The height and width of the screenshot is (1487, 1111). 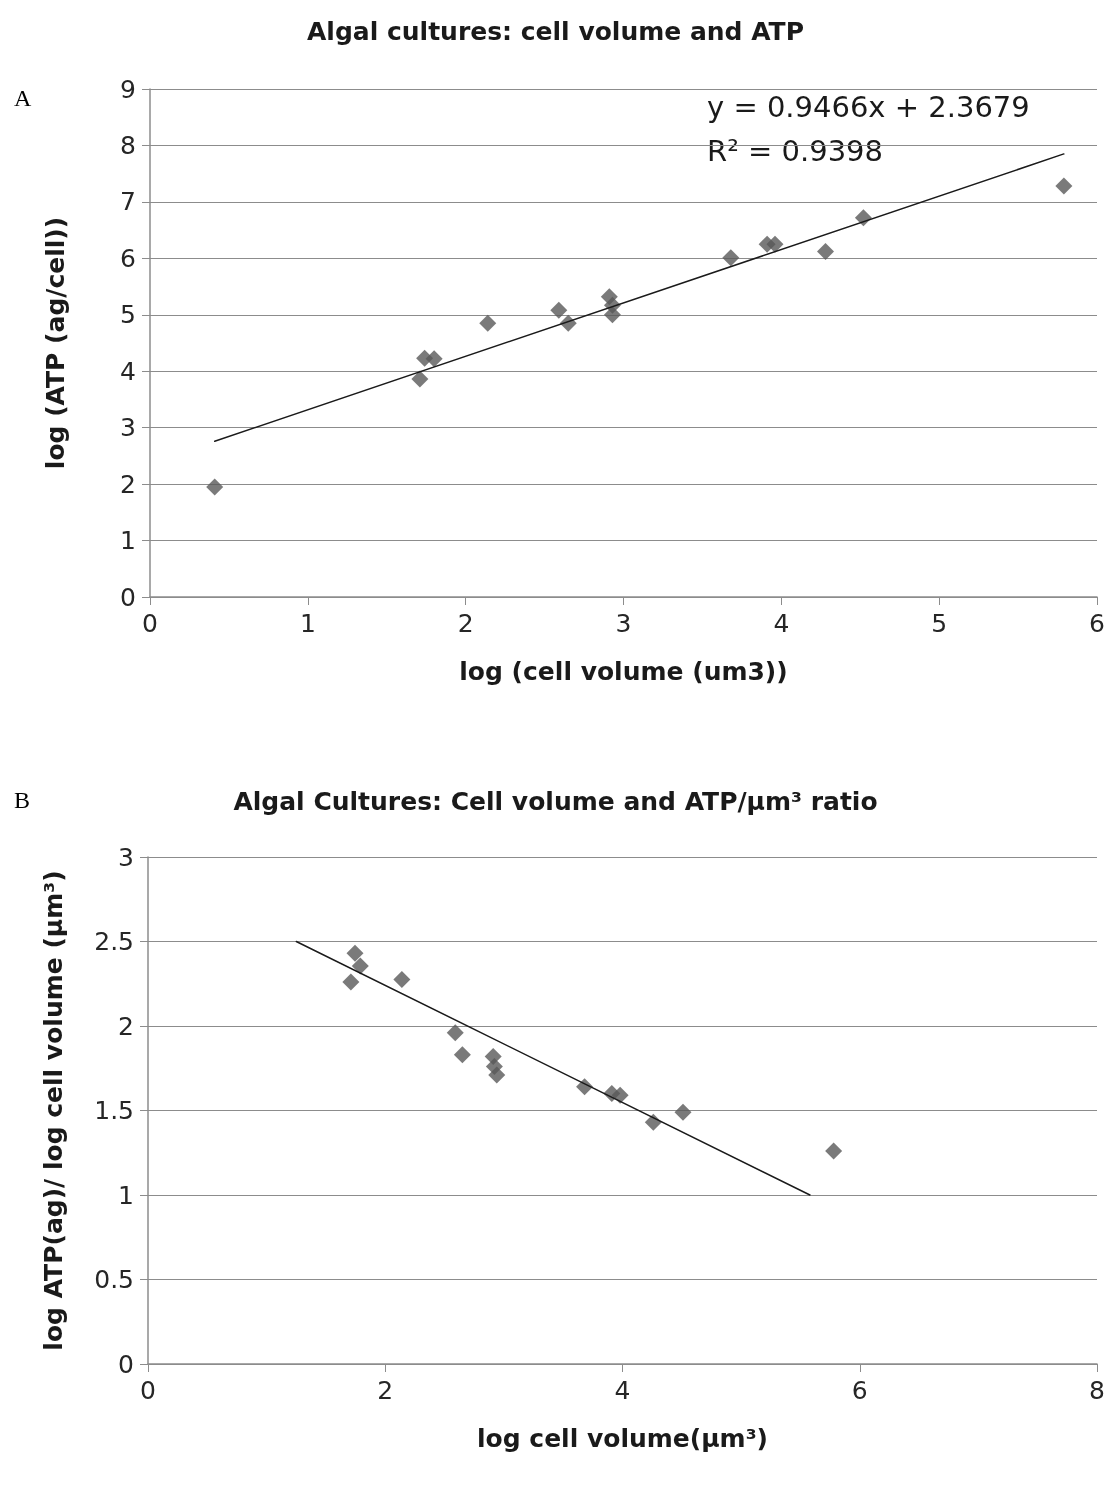 I want to click on y-tick-label: 0.5, so click(x=114, y=1279).